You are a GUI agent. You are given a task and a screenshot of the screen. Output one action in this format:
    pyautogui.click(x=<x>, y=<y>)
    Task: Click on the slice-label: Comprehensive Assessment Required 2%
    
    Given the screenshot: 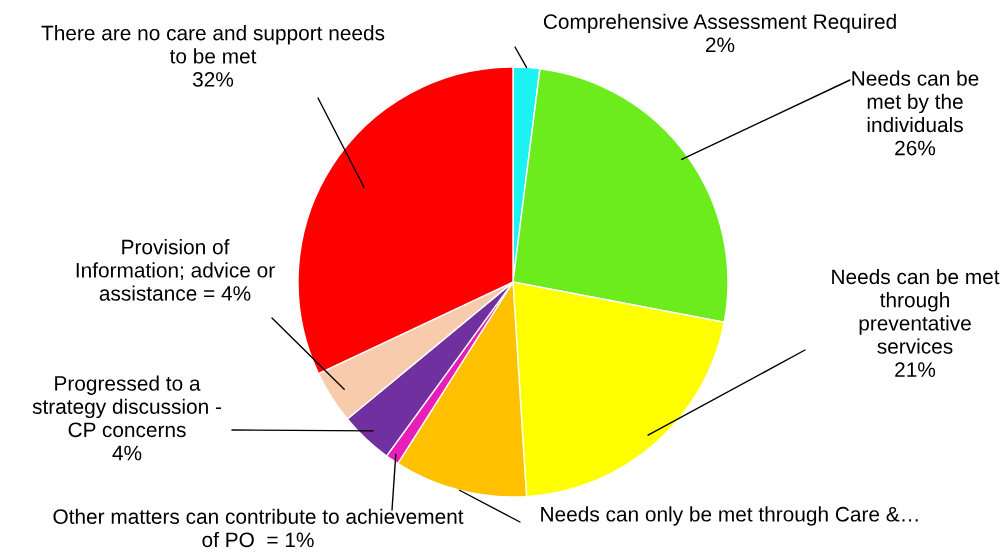 What is the action you would take?
    pyautogui.click(x=719, y=33)
    